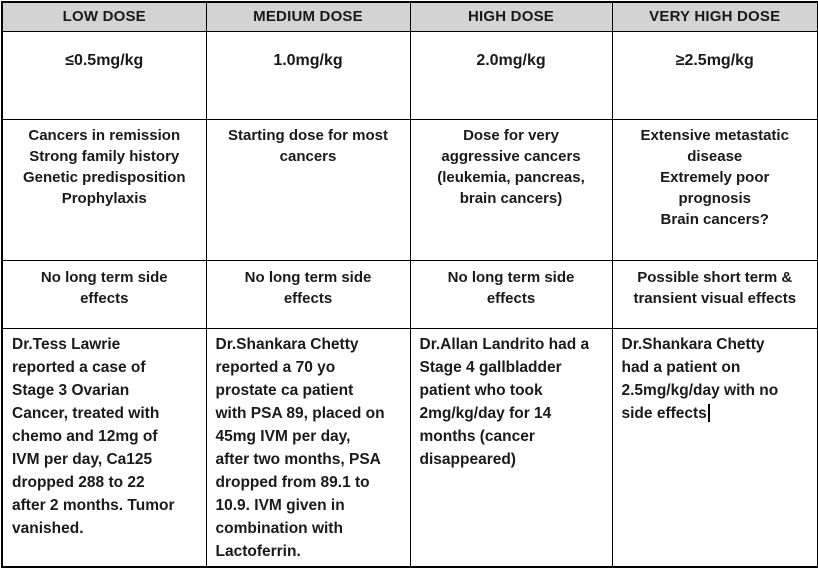 The image size is (818, 569). What do you see at coordinates (308, 16) in the screenshot?
I see `header-cell-medium-dose: MEDIUM DOSE` at bounding box center [308, 16].